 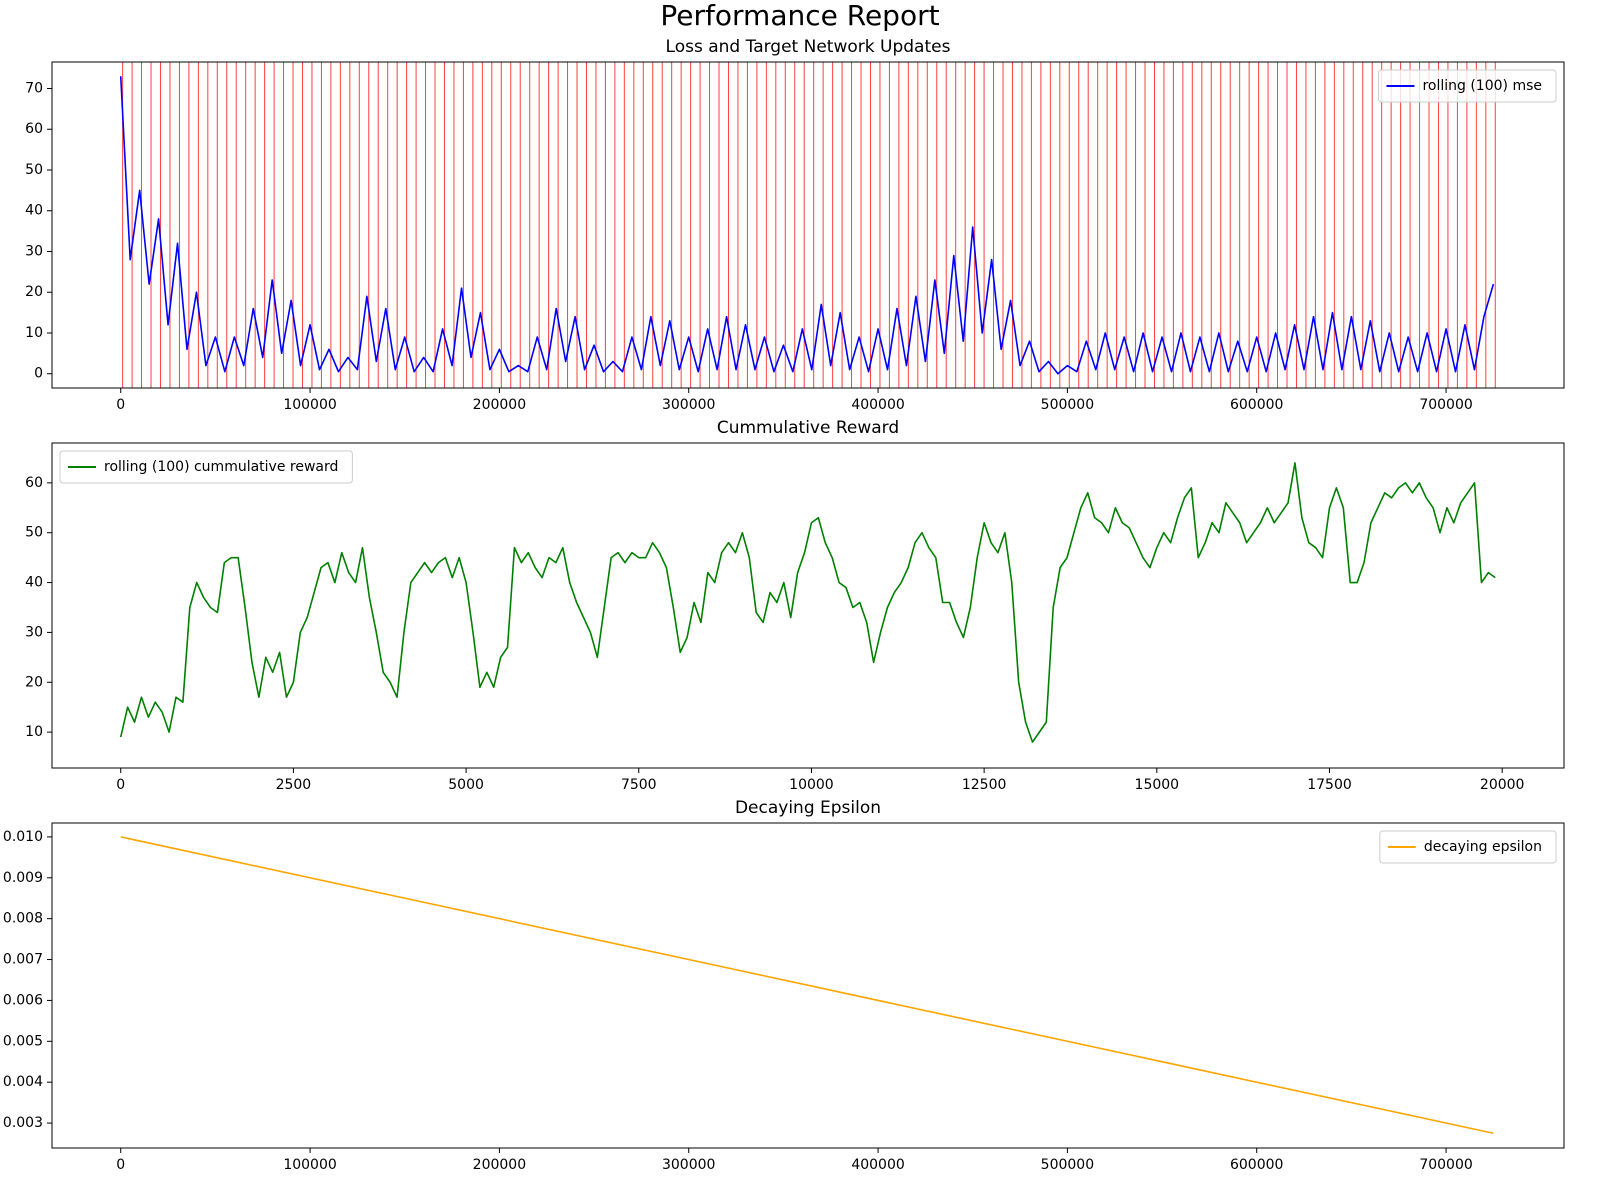 What do you see at coordinates (23, 1123) in the screenshot?
I see `y-tick-label: 0.003` at bounding box center [23, 1123].